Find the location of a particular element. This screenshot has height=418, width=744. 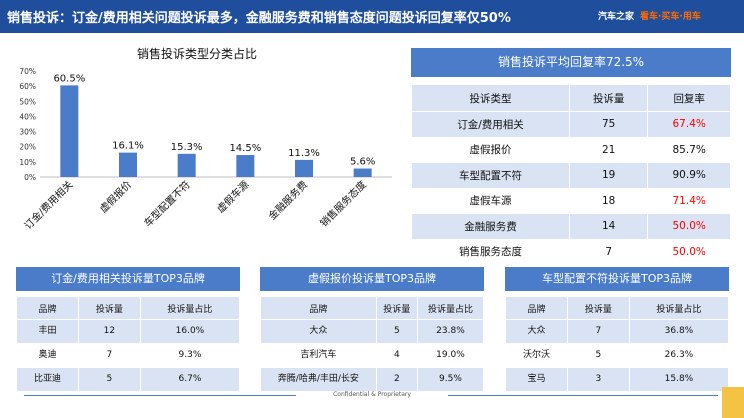

share-cell: 19.0% is located at coordinates (450, 355).